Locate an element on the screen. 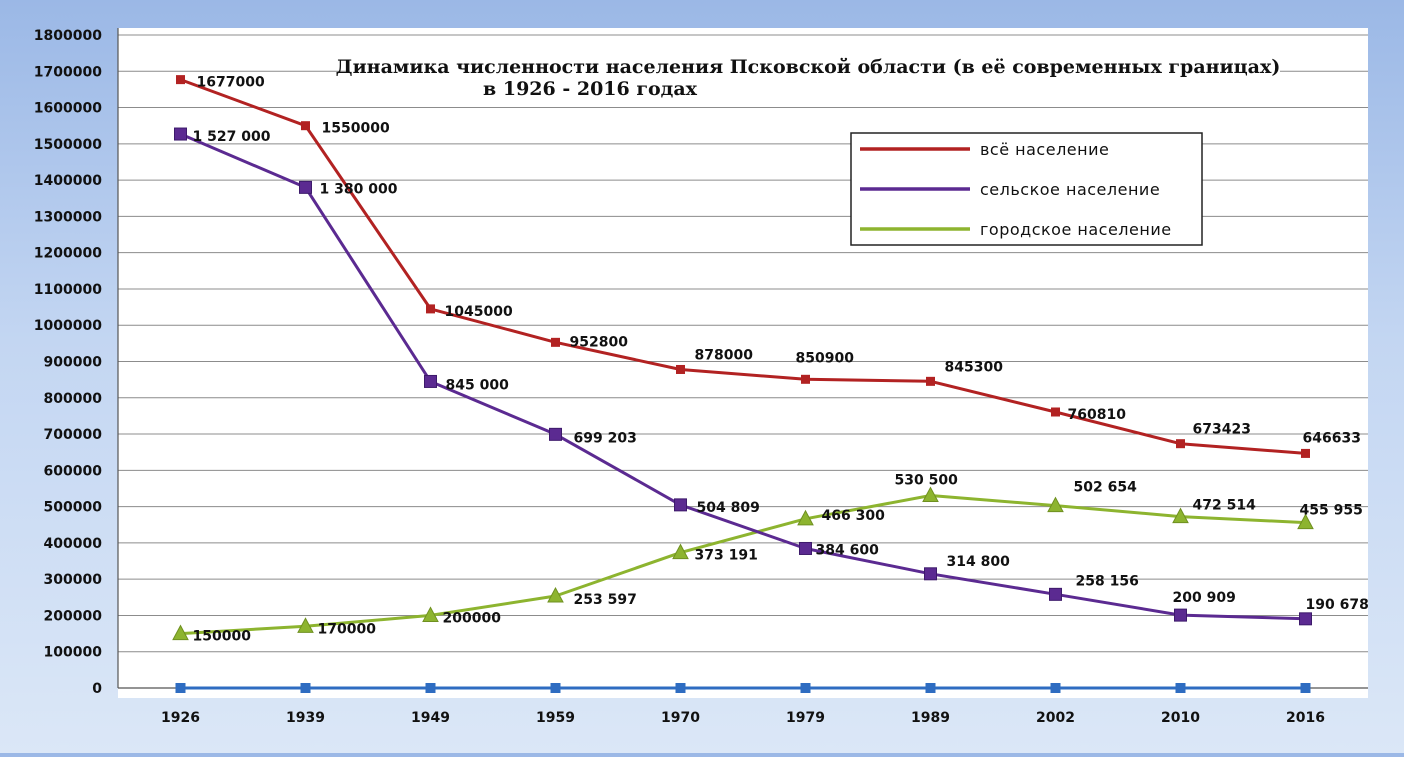 This screenshot has width=1404, height=757. data-label: 200000 is located at coordinates (472, 618).